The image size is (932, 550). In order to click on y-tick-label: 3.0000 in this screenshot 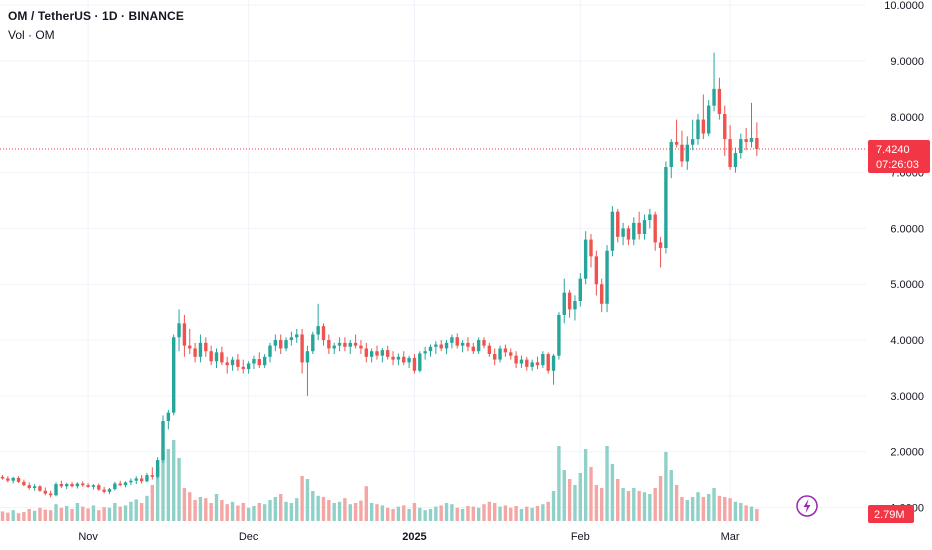, I will do `click(907, 397)`.